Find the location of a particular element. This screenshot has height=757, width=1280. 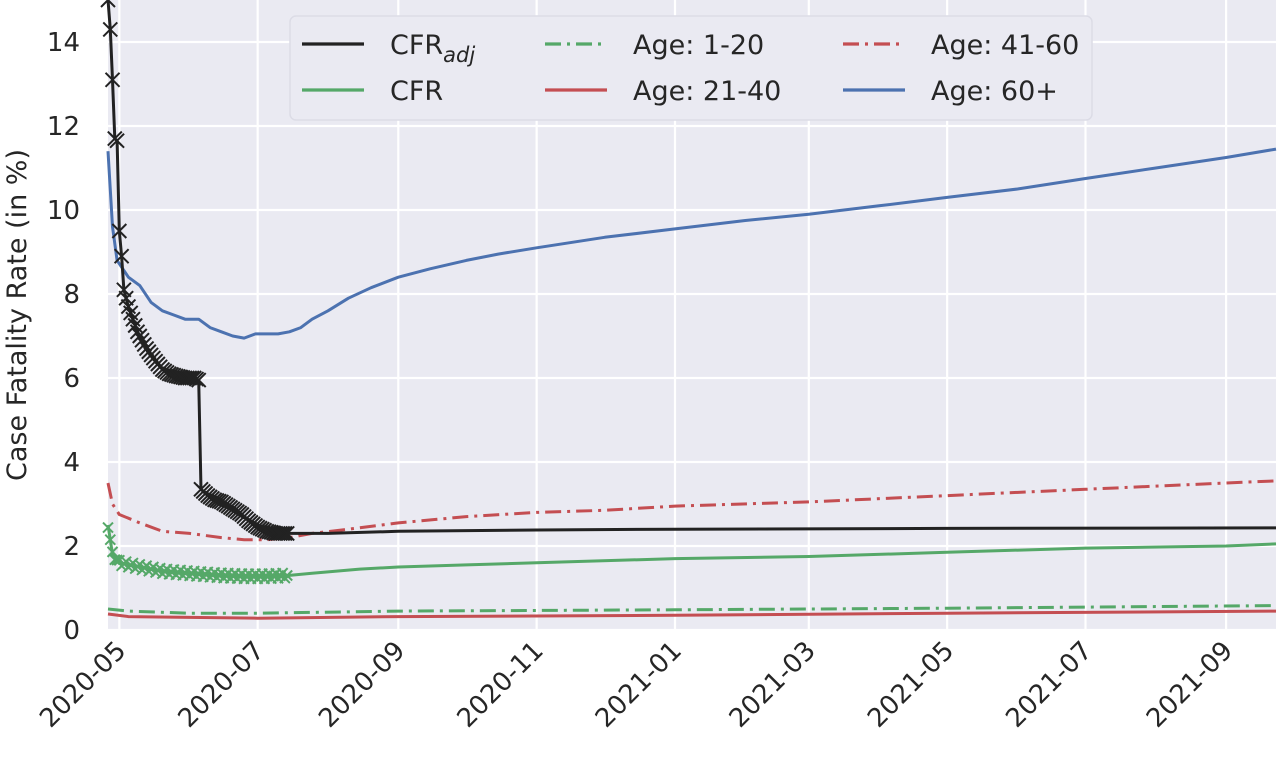

legend-label-age_21_40: Age: 21-40 is located at coordinates (707, 91).